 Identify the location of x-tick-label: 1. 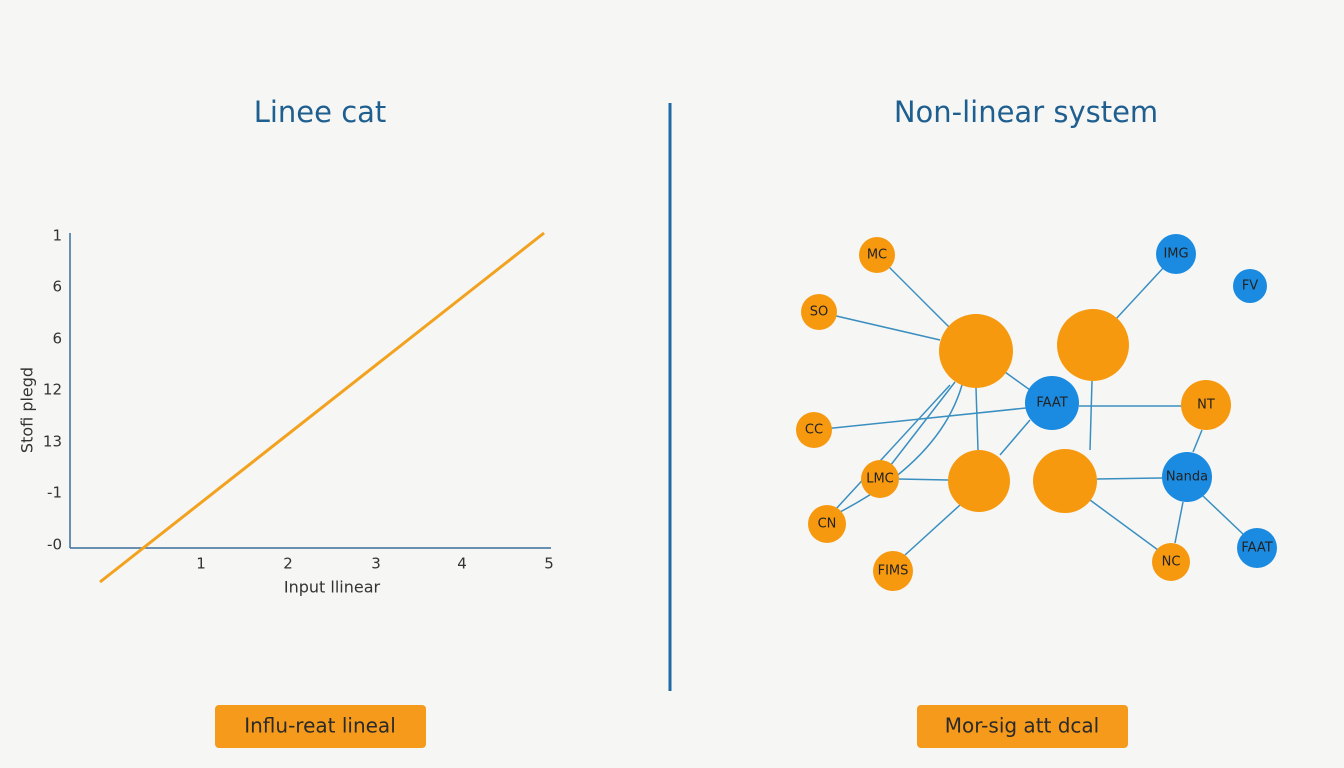
(201, 564).